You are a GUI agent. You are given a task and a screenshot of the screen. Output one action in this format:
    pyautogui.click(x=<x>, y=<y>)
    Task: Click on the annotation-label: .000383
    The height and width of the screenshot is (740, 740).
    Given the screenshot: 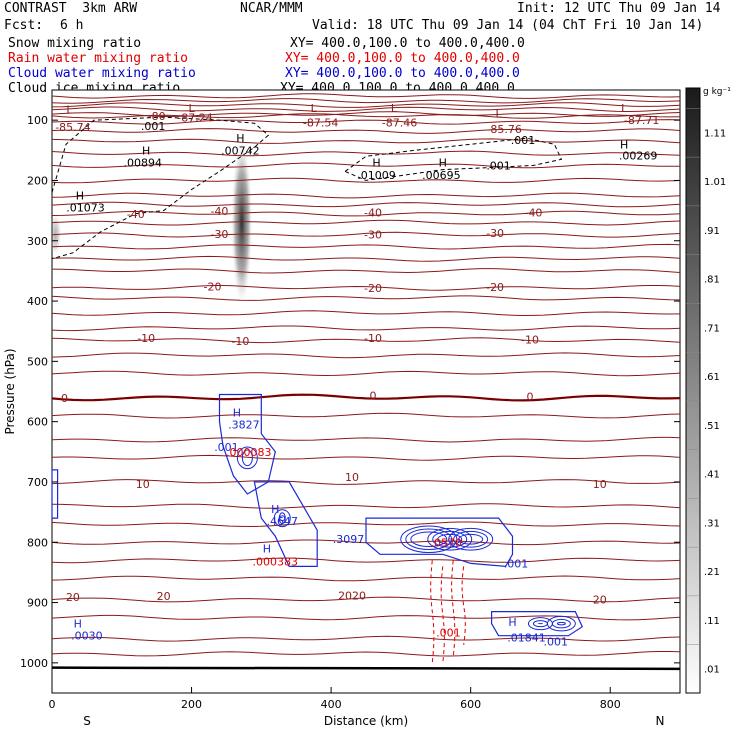 What is the action you would take?
    pyautogui.click(x=276, y=562)
    